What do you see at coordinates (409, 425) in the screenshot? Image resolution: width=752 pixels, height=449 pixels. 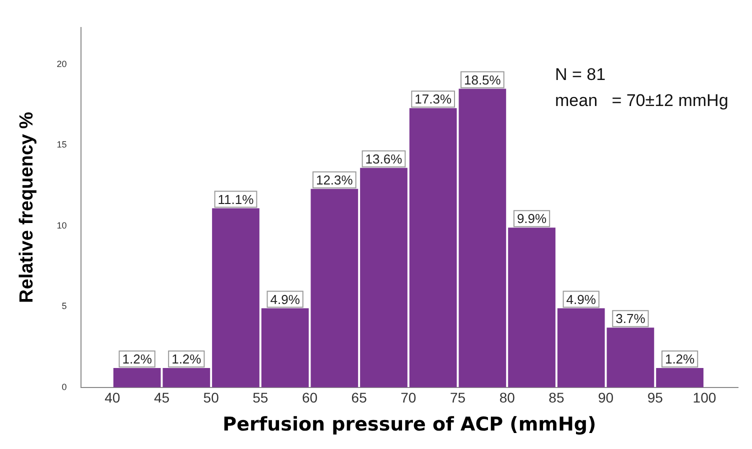 I see `x-axis-title: Perfusion pressure of ACP (mmHg)` at bounding box center [409, 425].